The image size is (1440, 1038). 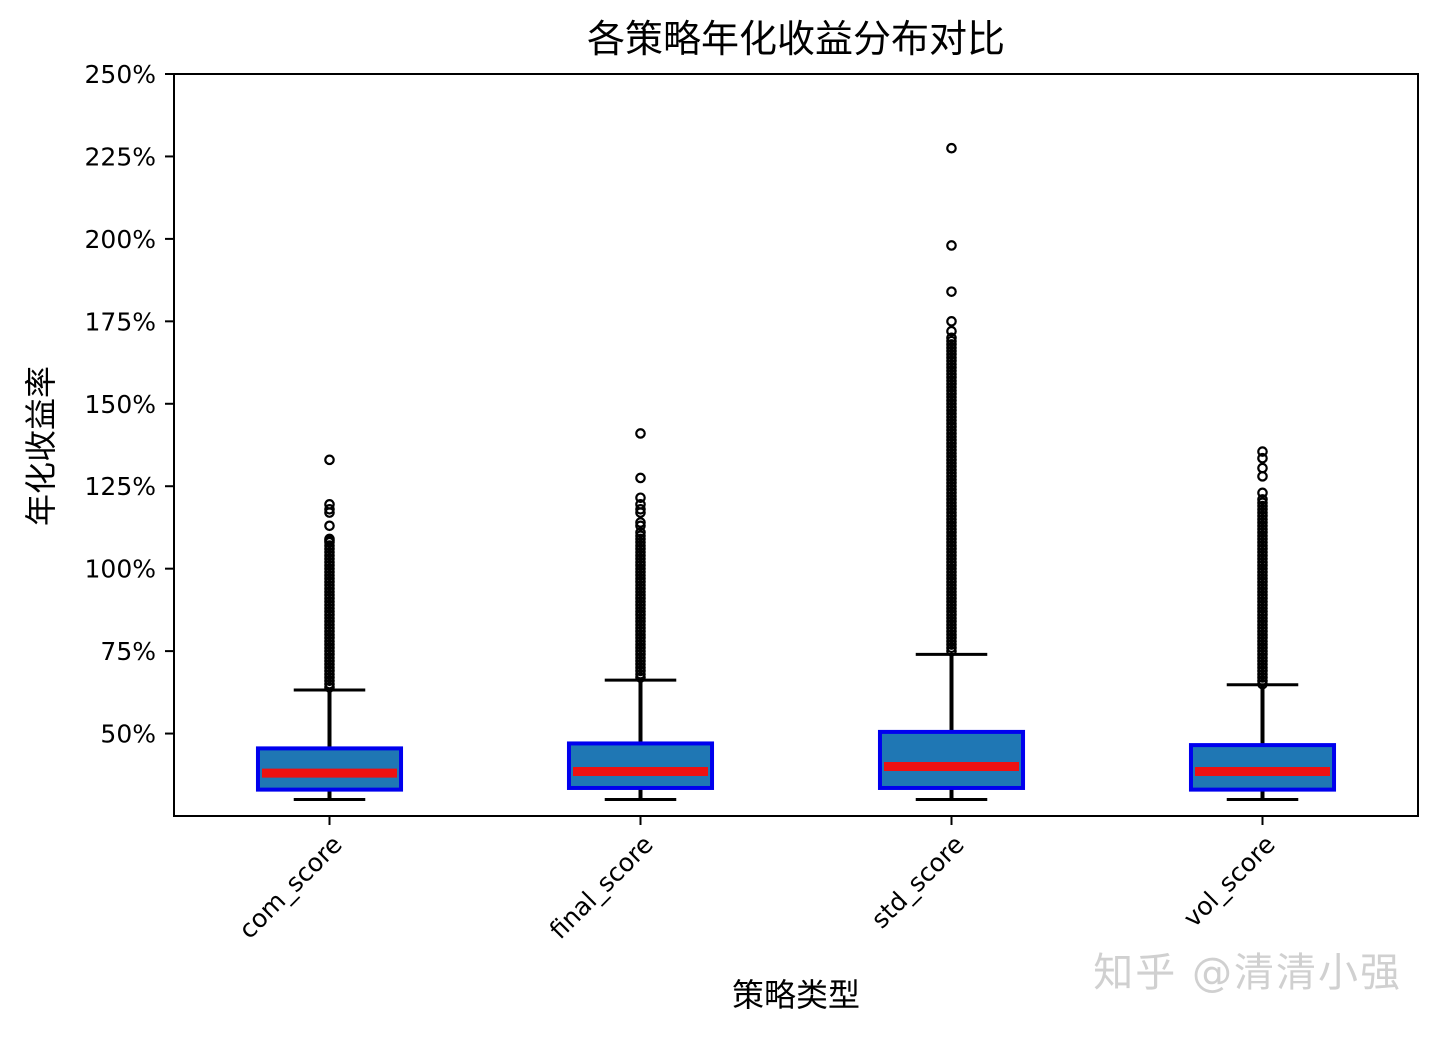 I want to click on y-tick-label: 100%, so click(x=120, y=569).